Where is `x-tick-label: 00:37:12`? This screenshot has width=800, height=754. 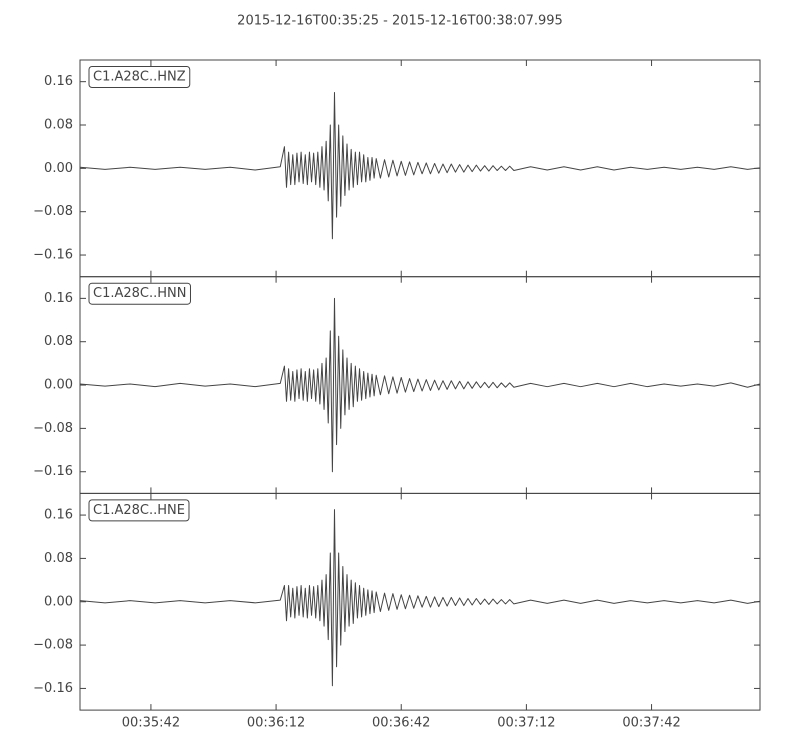
x-tick-label: 00:37:12 is located at coordinates (526, 723).